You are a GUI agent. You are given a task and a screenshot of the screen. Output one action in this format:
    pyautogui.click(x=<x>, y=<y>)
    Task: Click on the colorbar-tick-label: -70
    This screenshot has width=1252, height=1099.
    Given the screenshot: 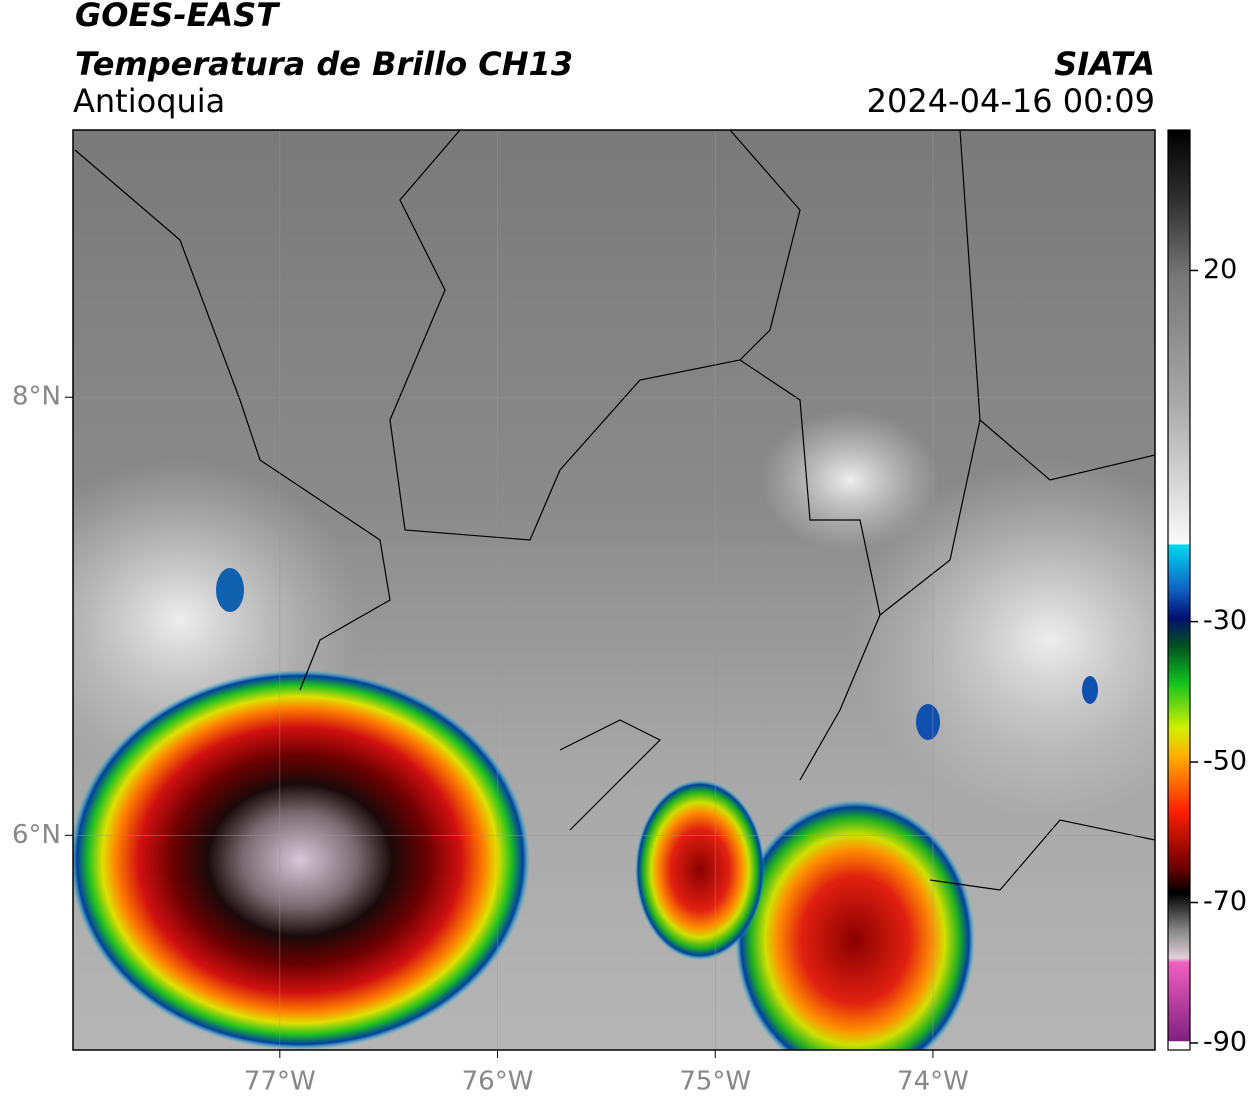 What is the action you would take?
    pyautogui.click(x=1225, y=901)
    